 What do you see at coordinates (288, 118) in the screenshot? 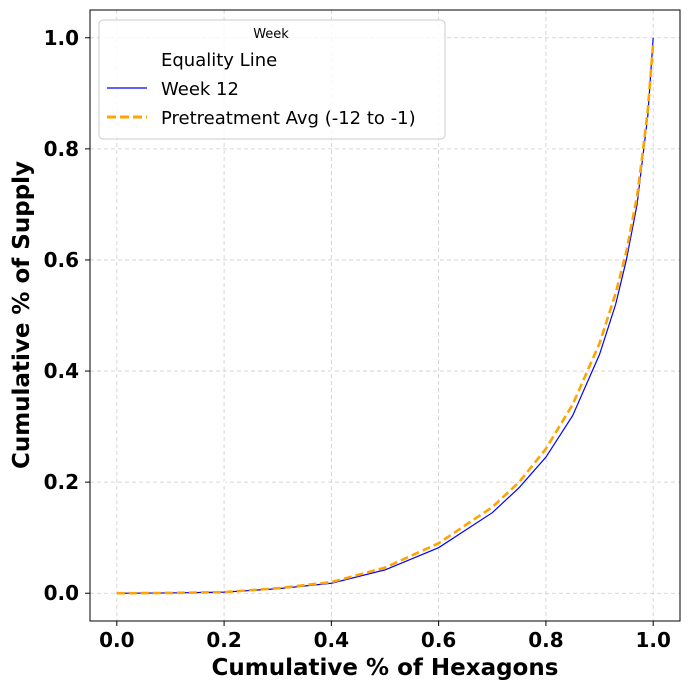
I see `legend-label-pretreatment-avg: Pretreatment Avg (-12 to -1)` at bounding box center [288, 118].